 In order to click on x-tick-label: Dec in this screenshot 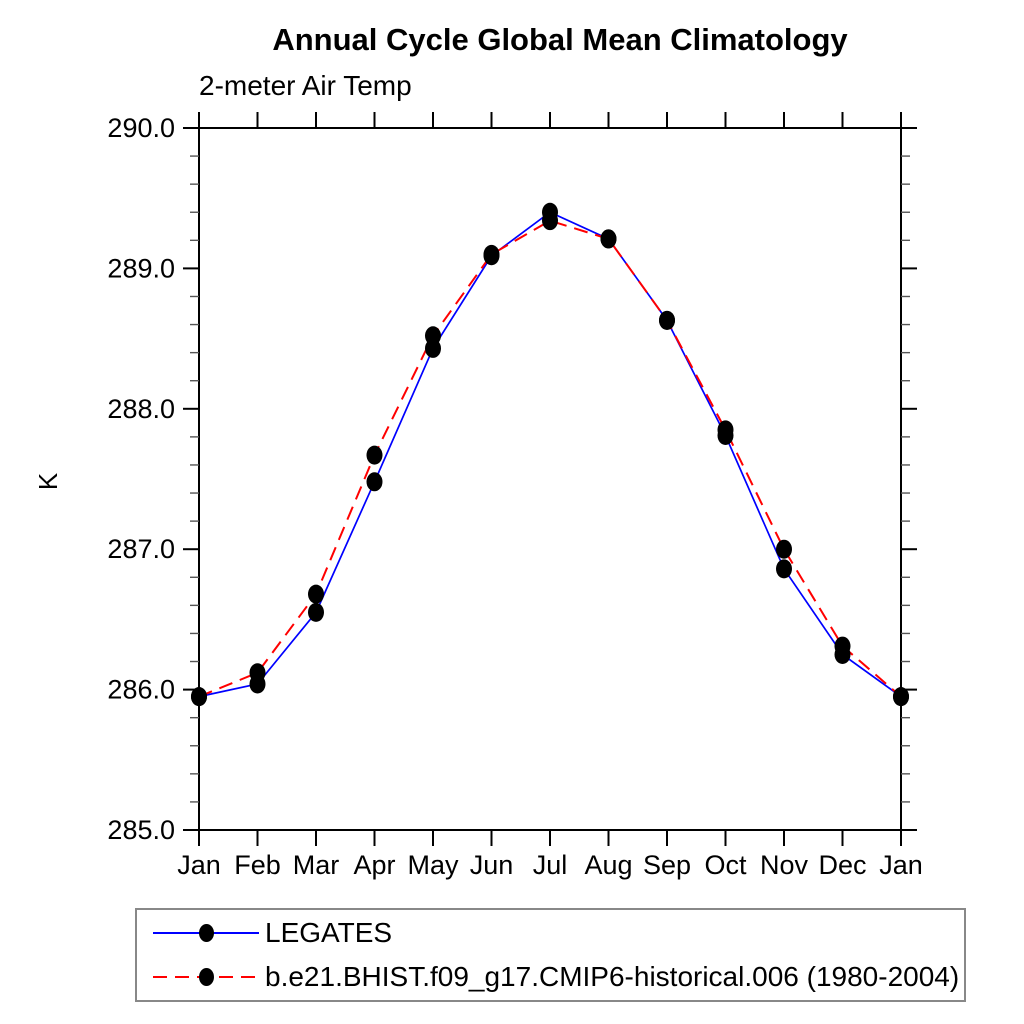, I will do `click(842, 865)`.